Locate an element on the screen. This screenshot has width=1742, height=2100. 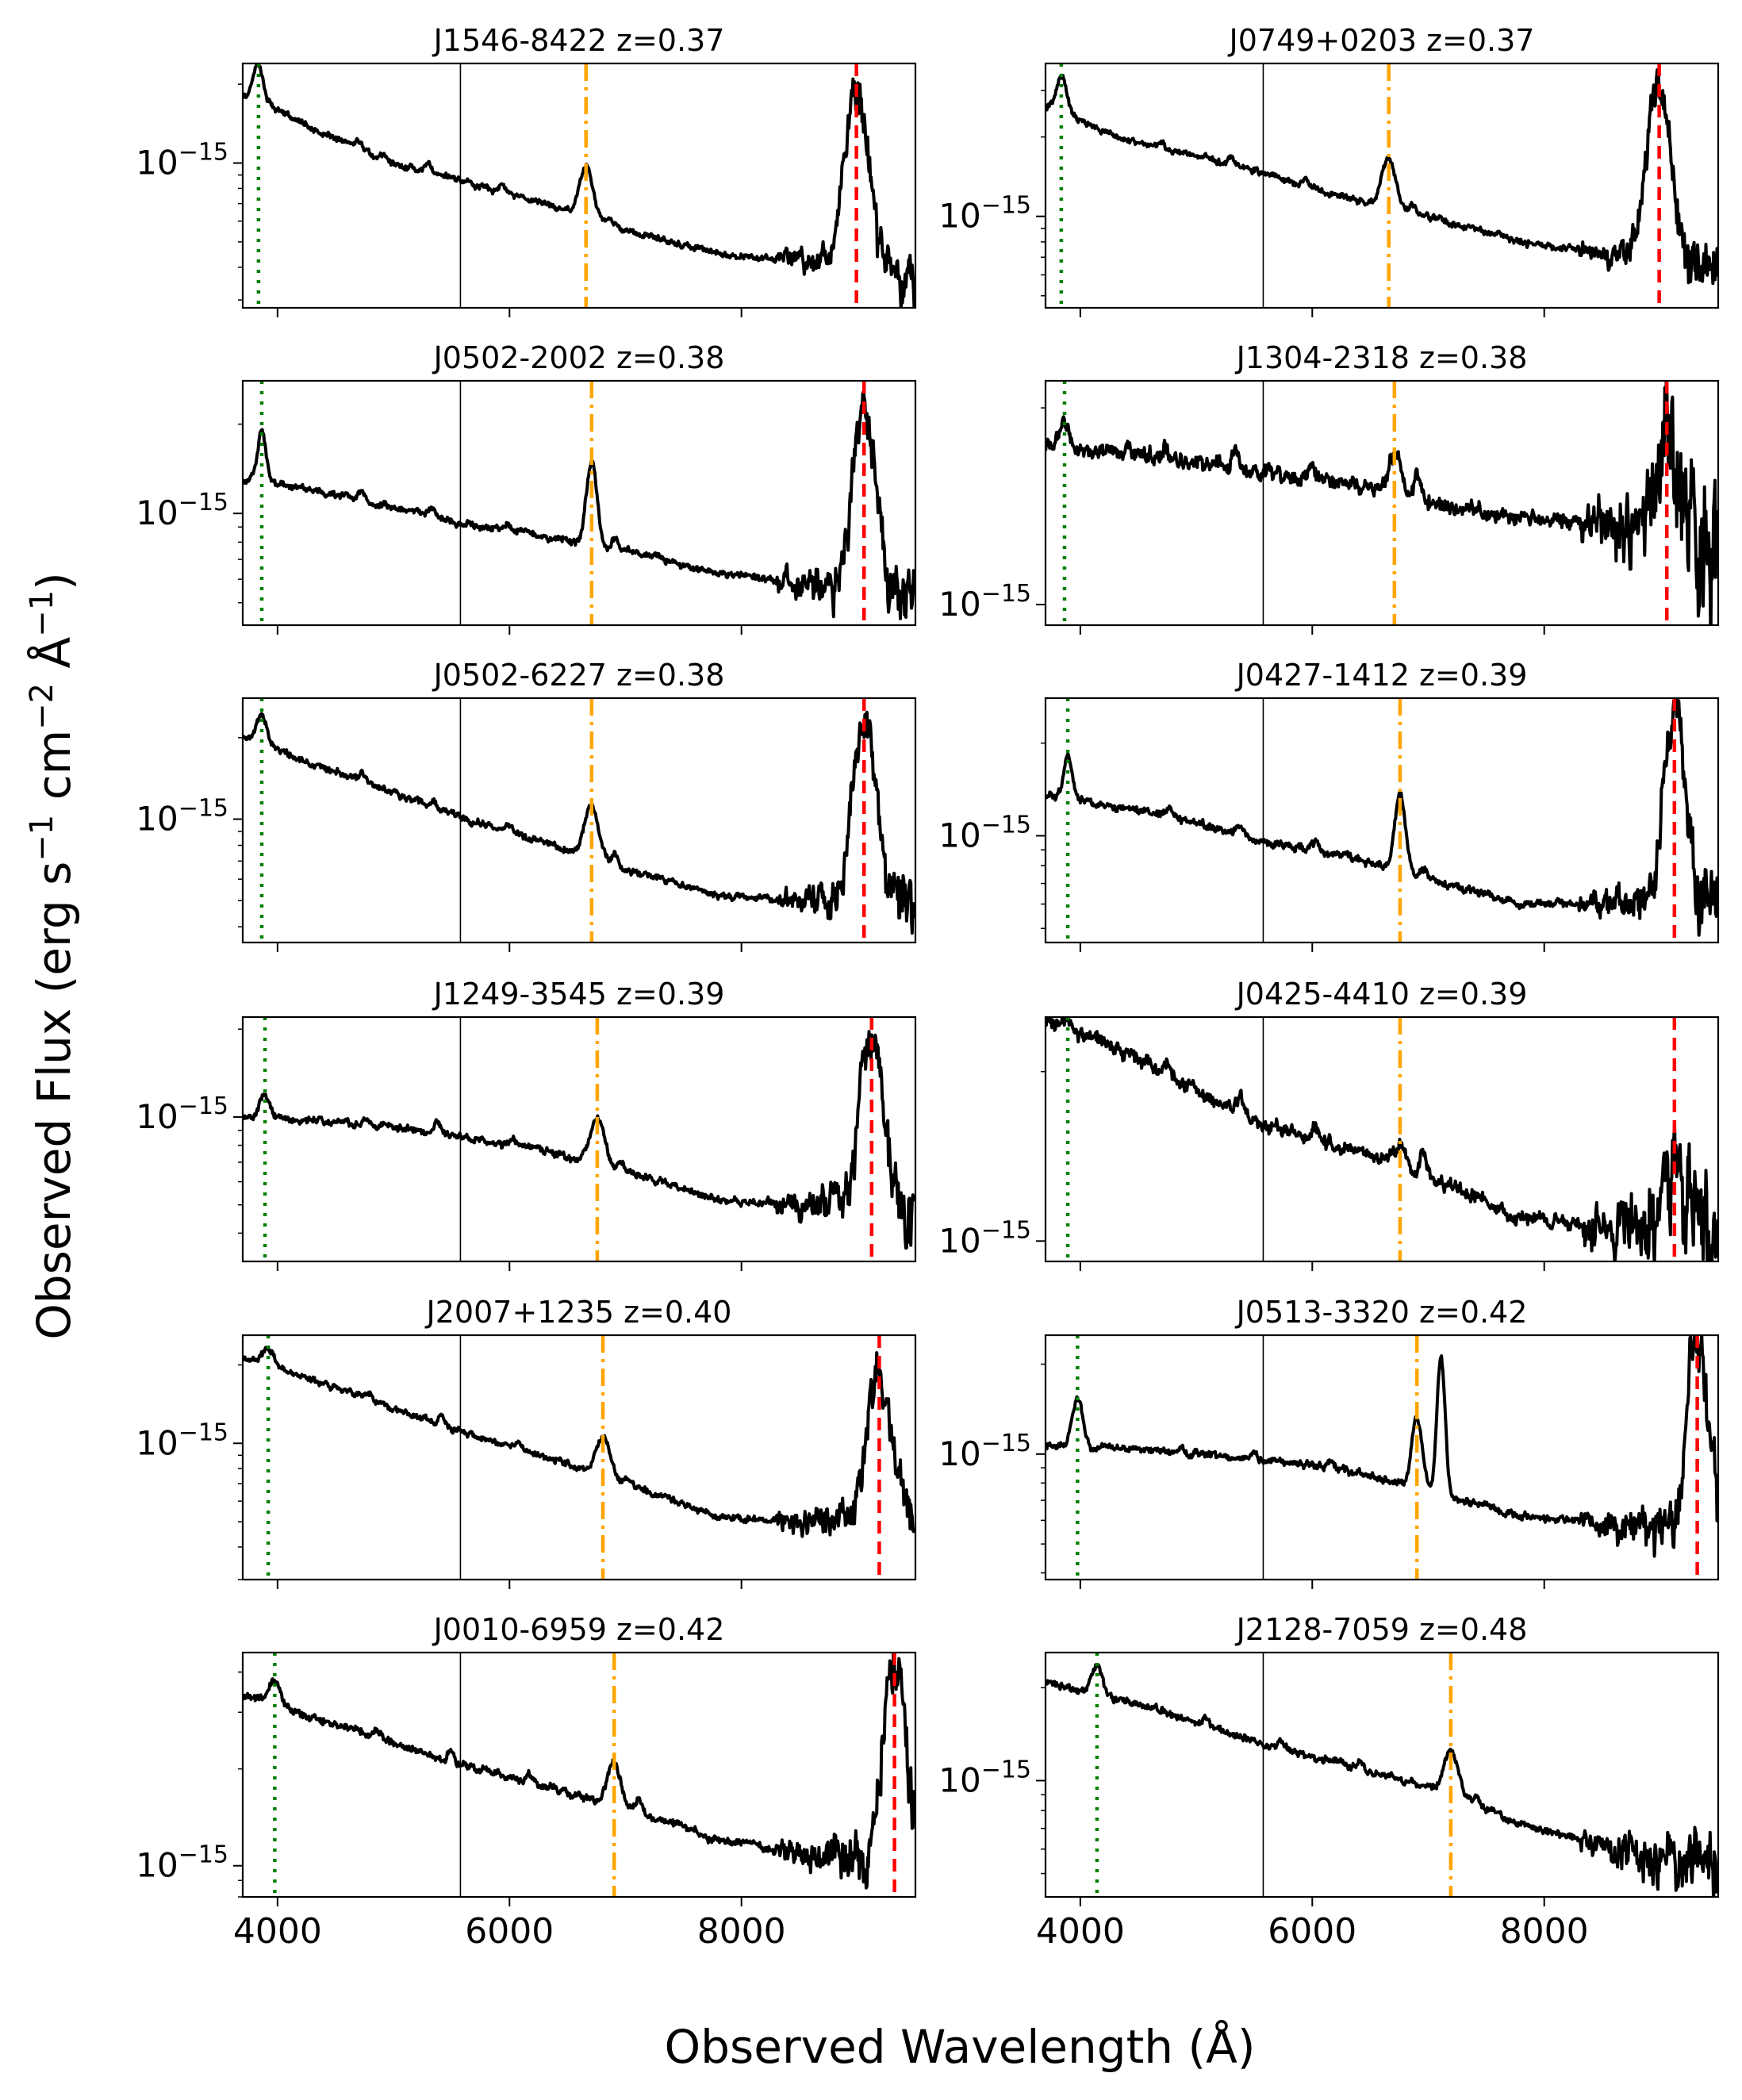
spectrum-panel: J2007+1235 z=0.40 10−15 is located at coordinates (526, 1442).